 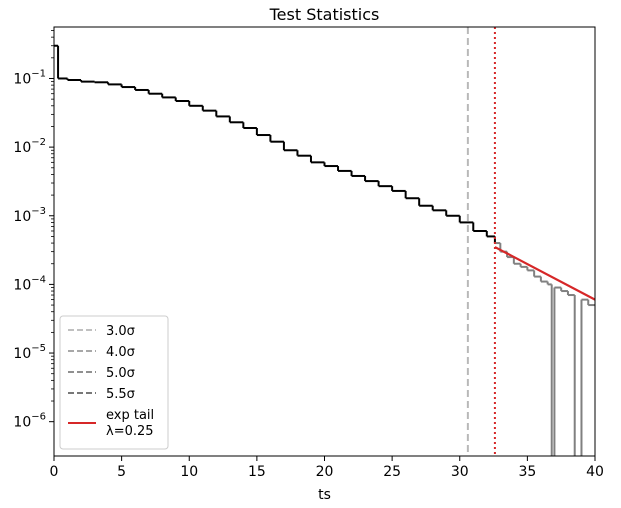 What do you see at coordinates (257, 472) in the screenshot?
I see `x-tick-label: 15` at bounding box center [257, 472].